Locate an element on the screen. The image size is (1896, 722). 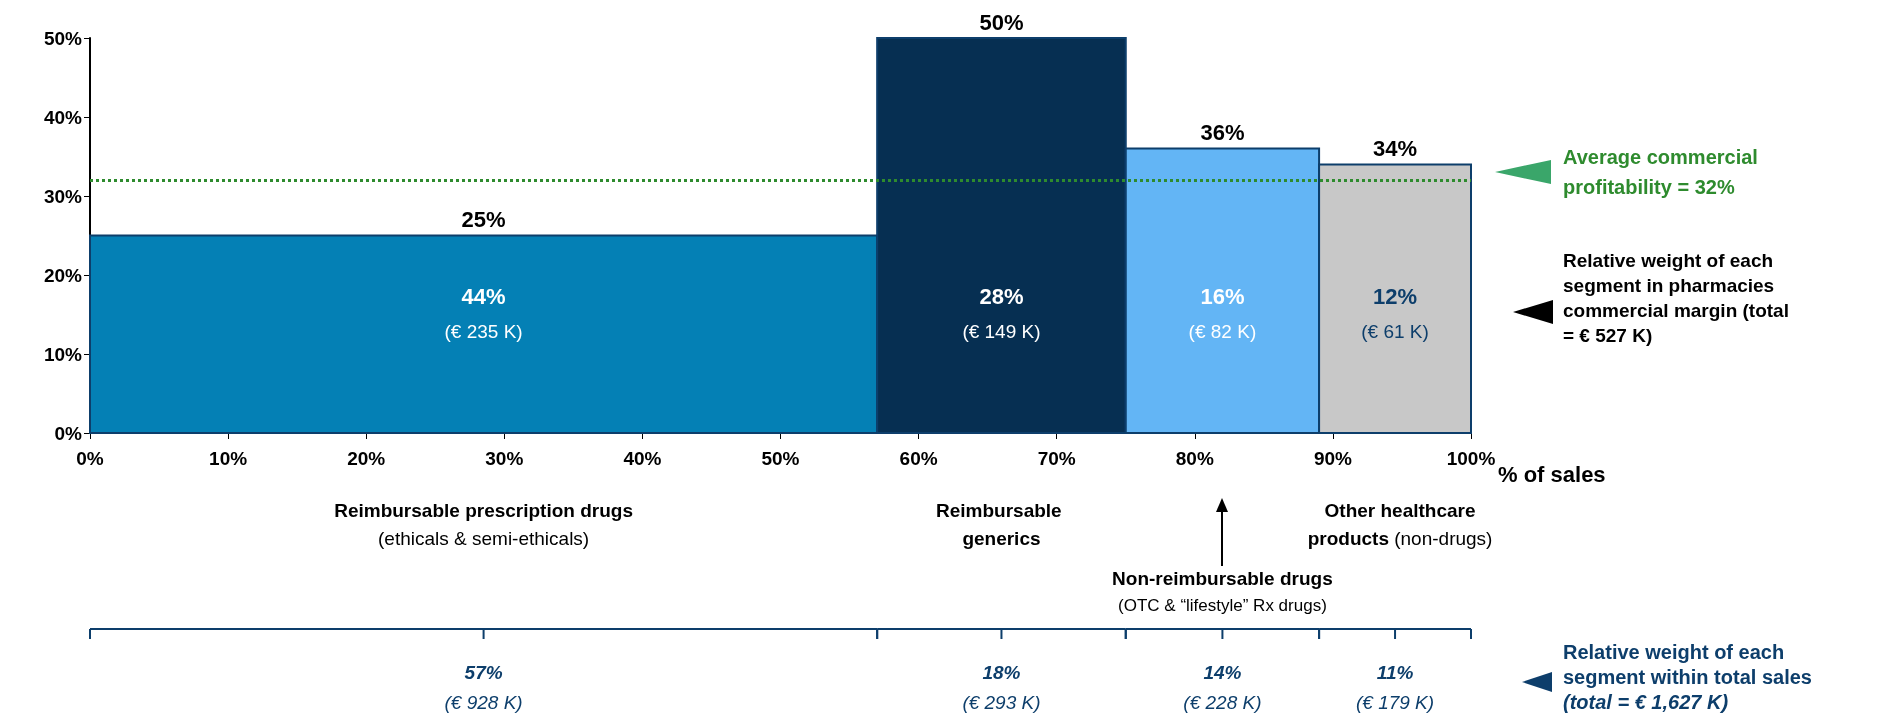
y-tick-label: 40% is located at coordinates (63, 117).